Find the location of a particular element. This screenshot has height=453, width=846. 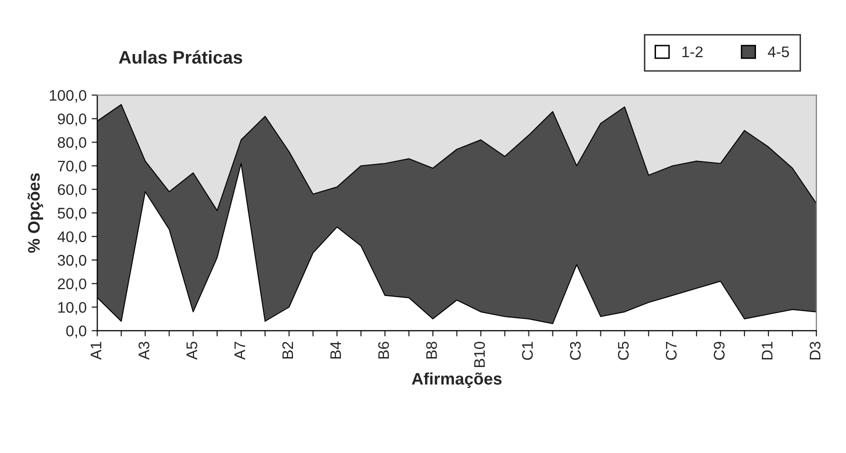

legend-label: 1-2 is located at coordinates (692, 52).